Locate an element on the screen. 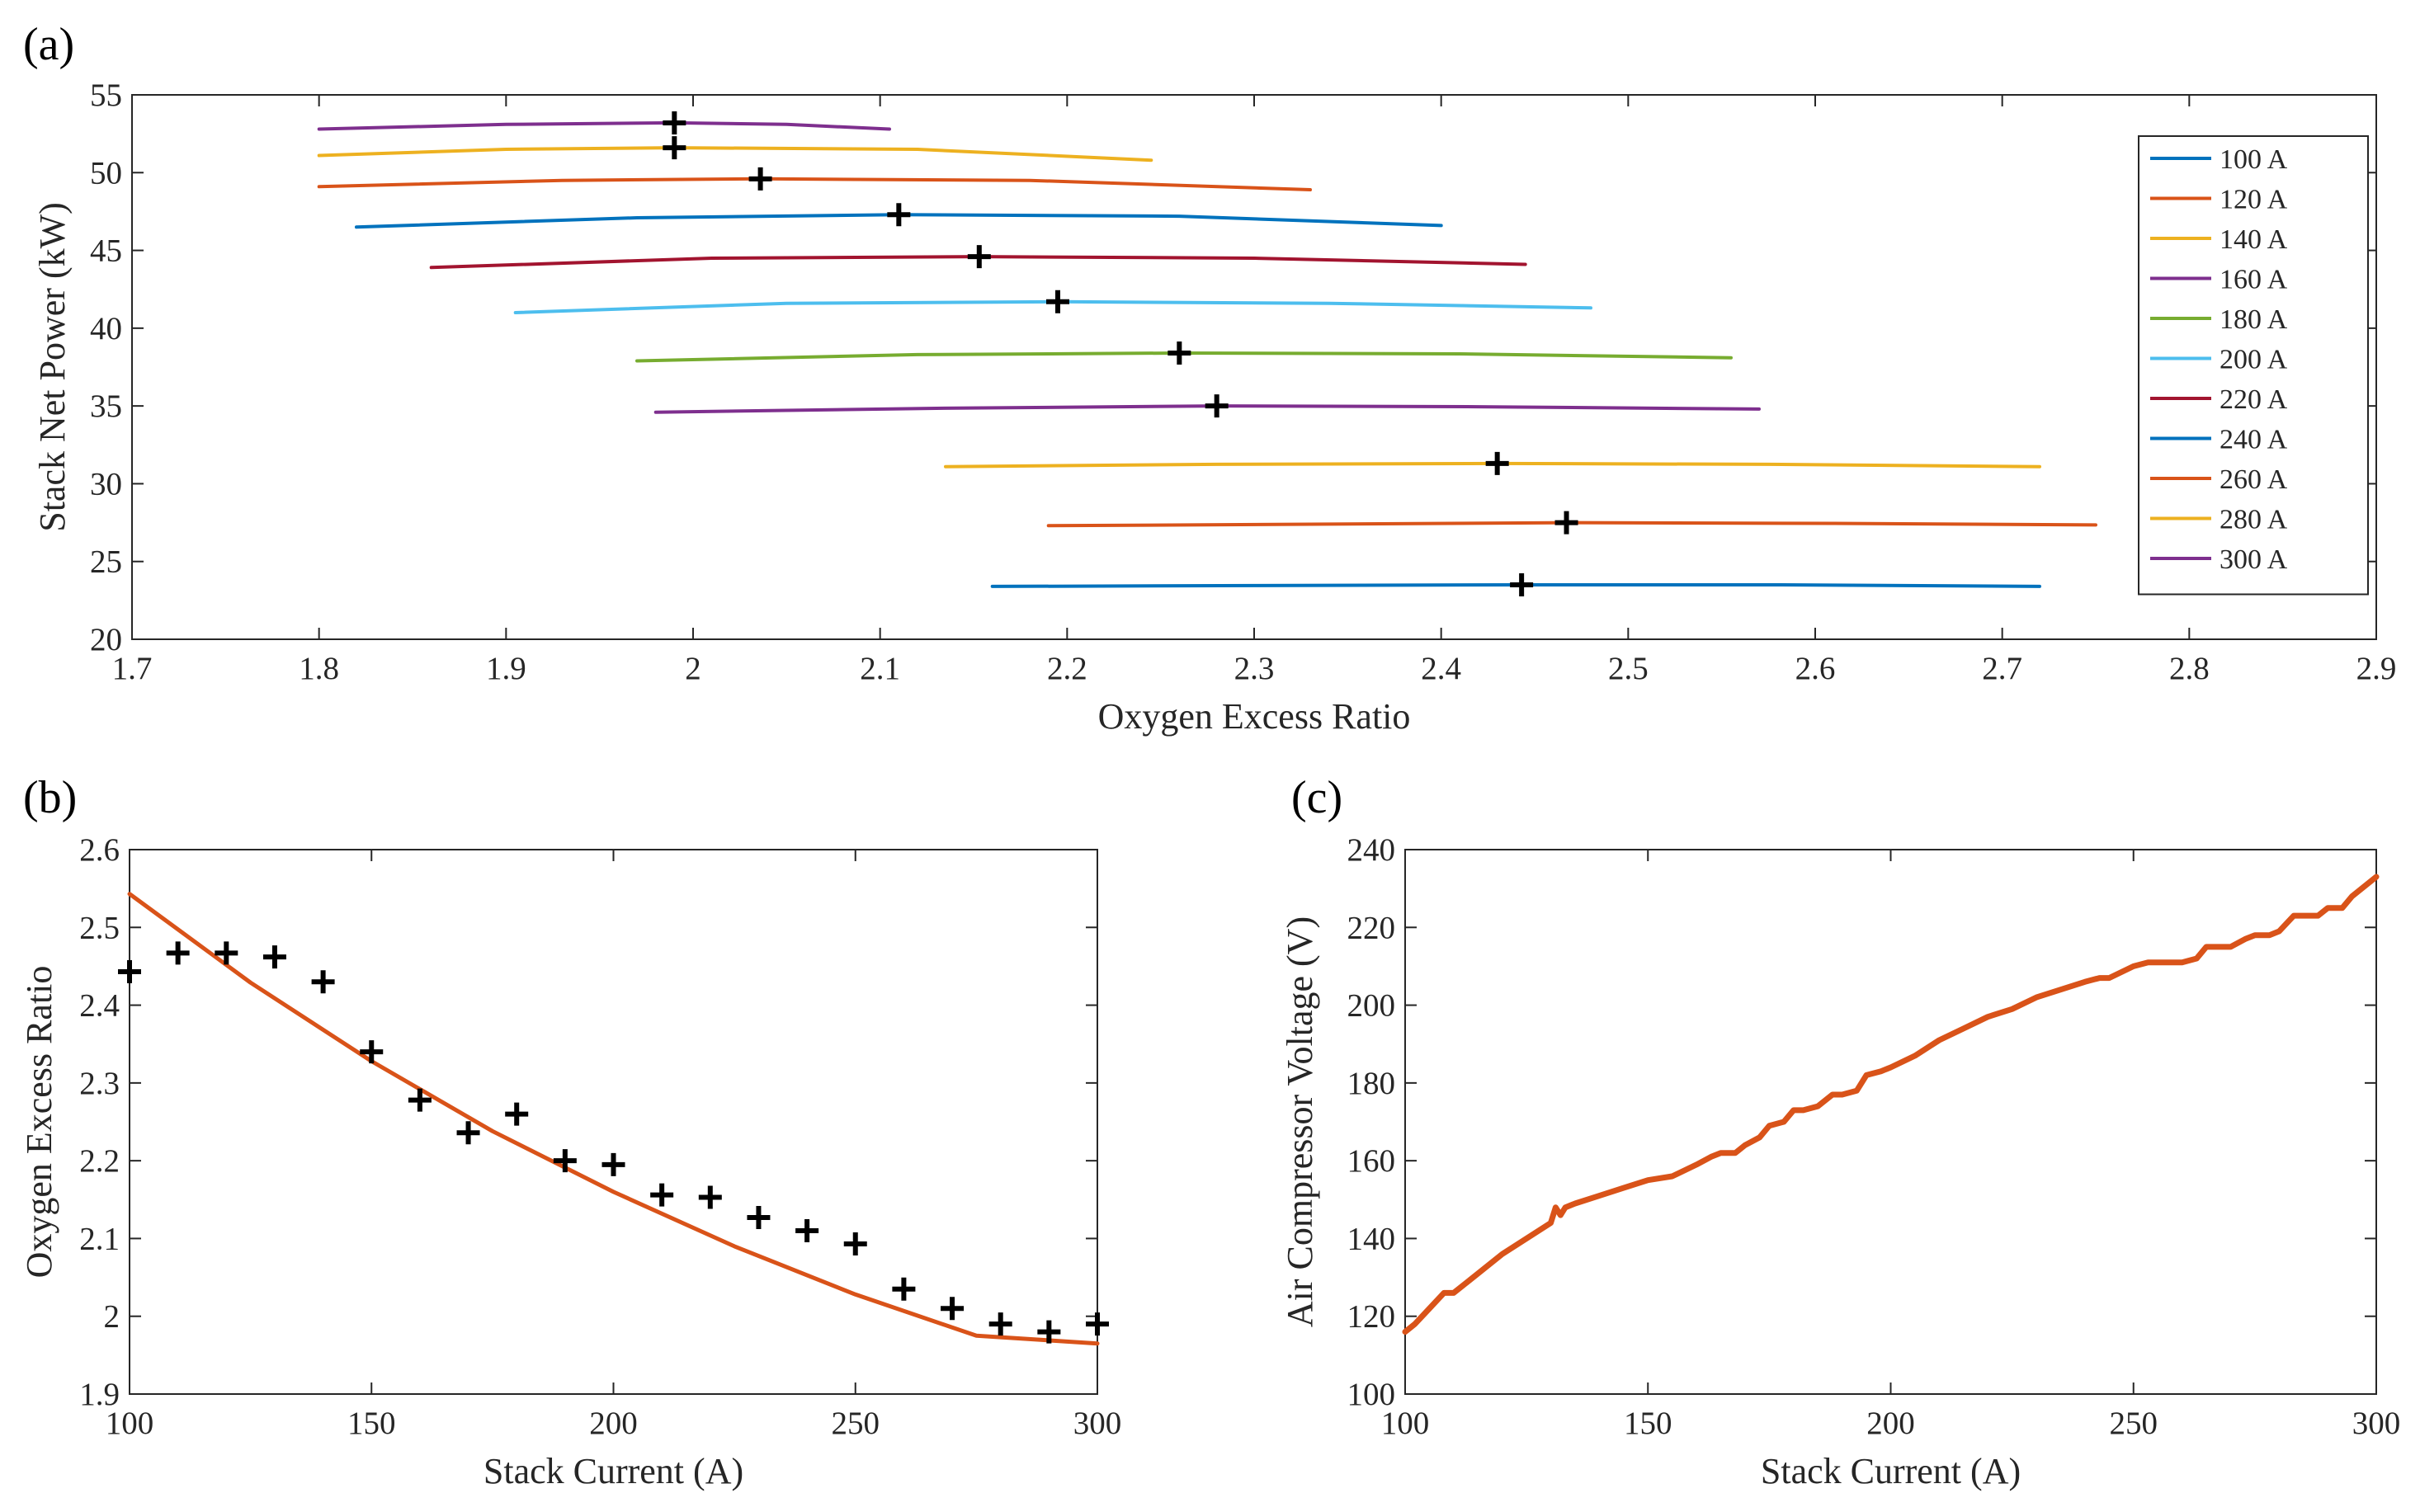  y-tick-label: 120 is located at coordinates (1371, 1317).